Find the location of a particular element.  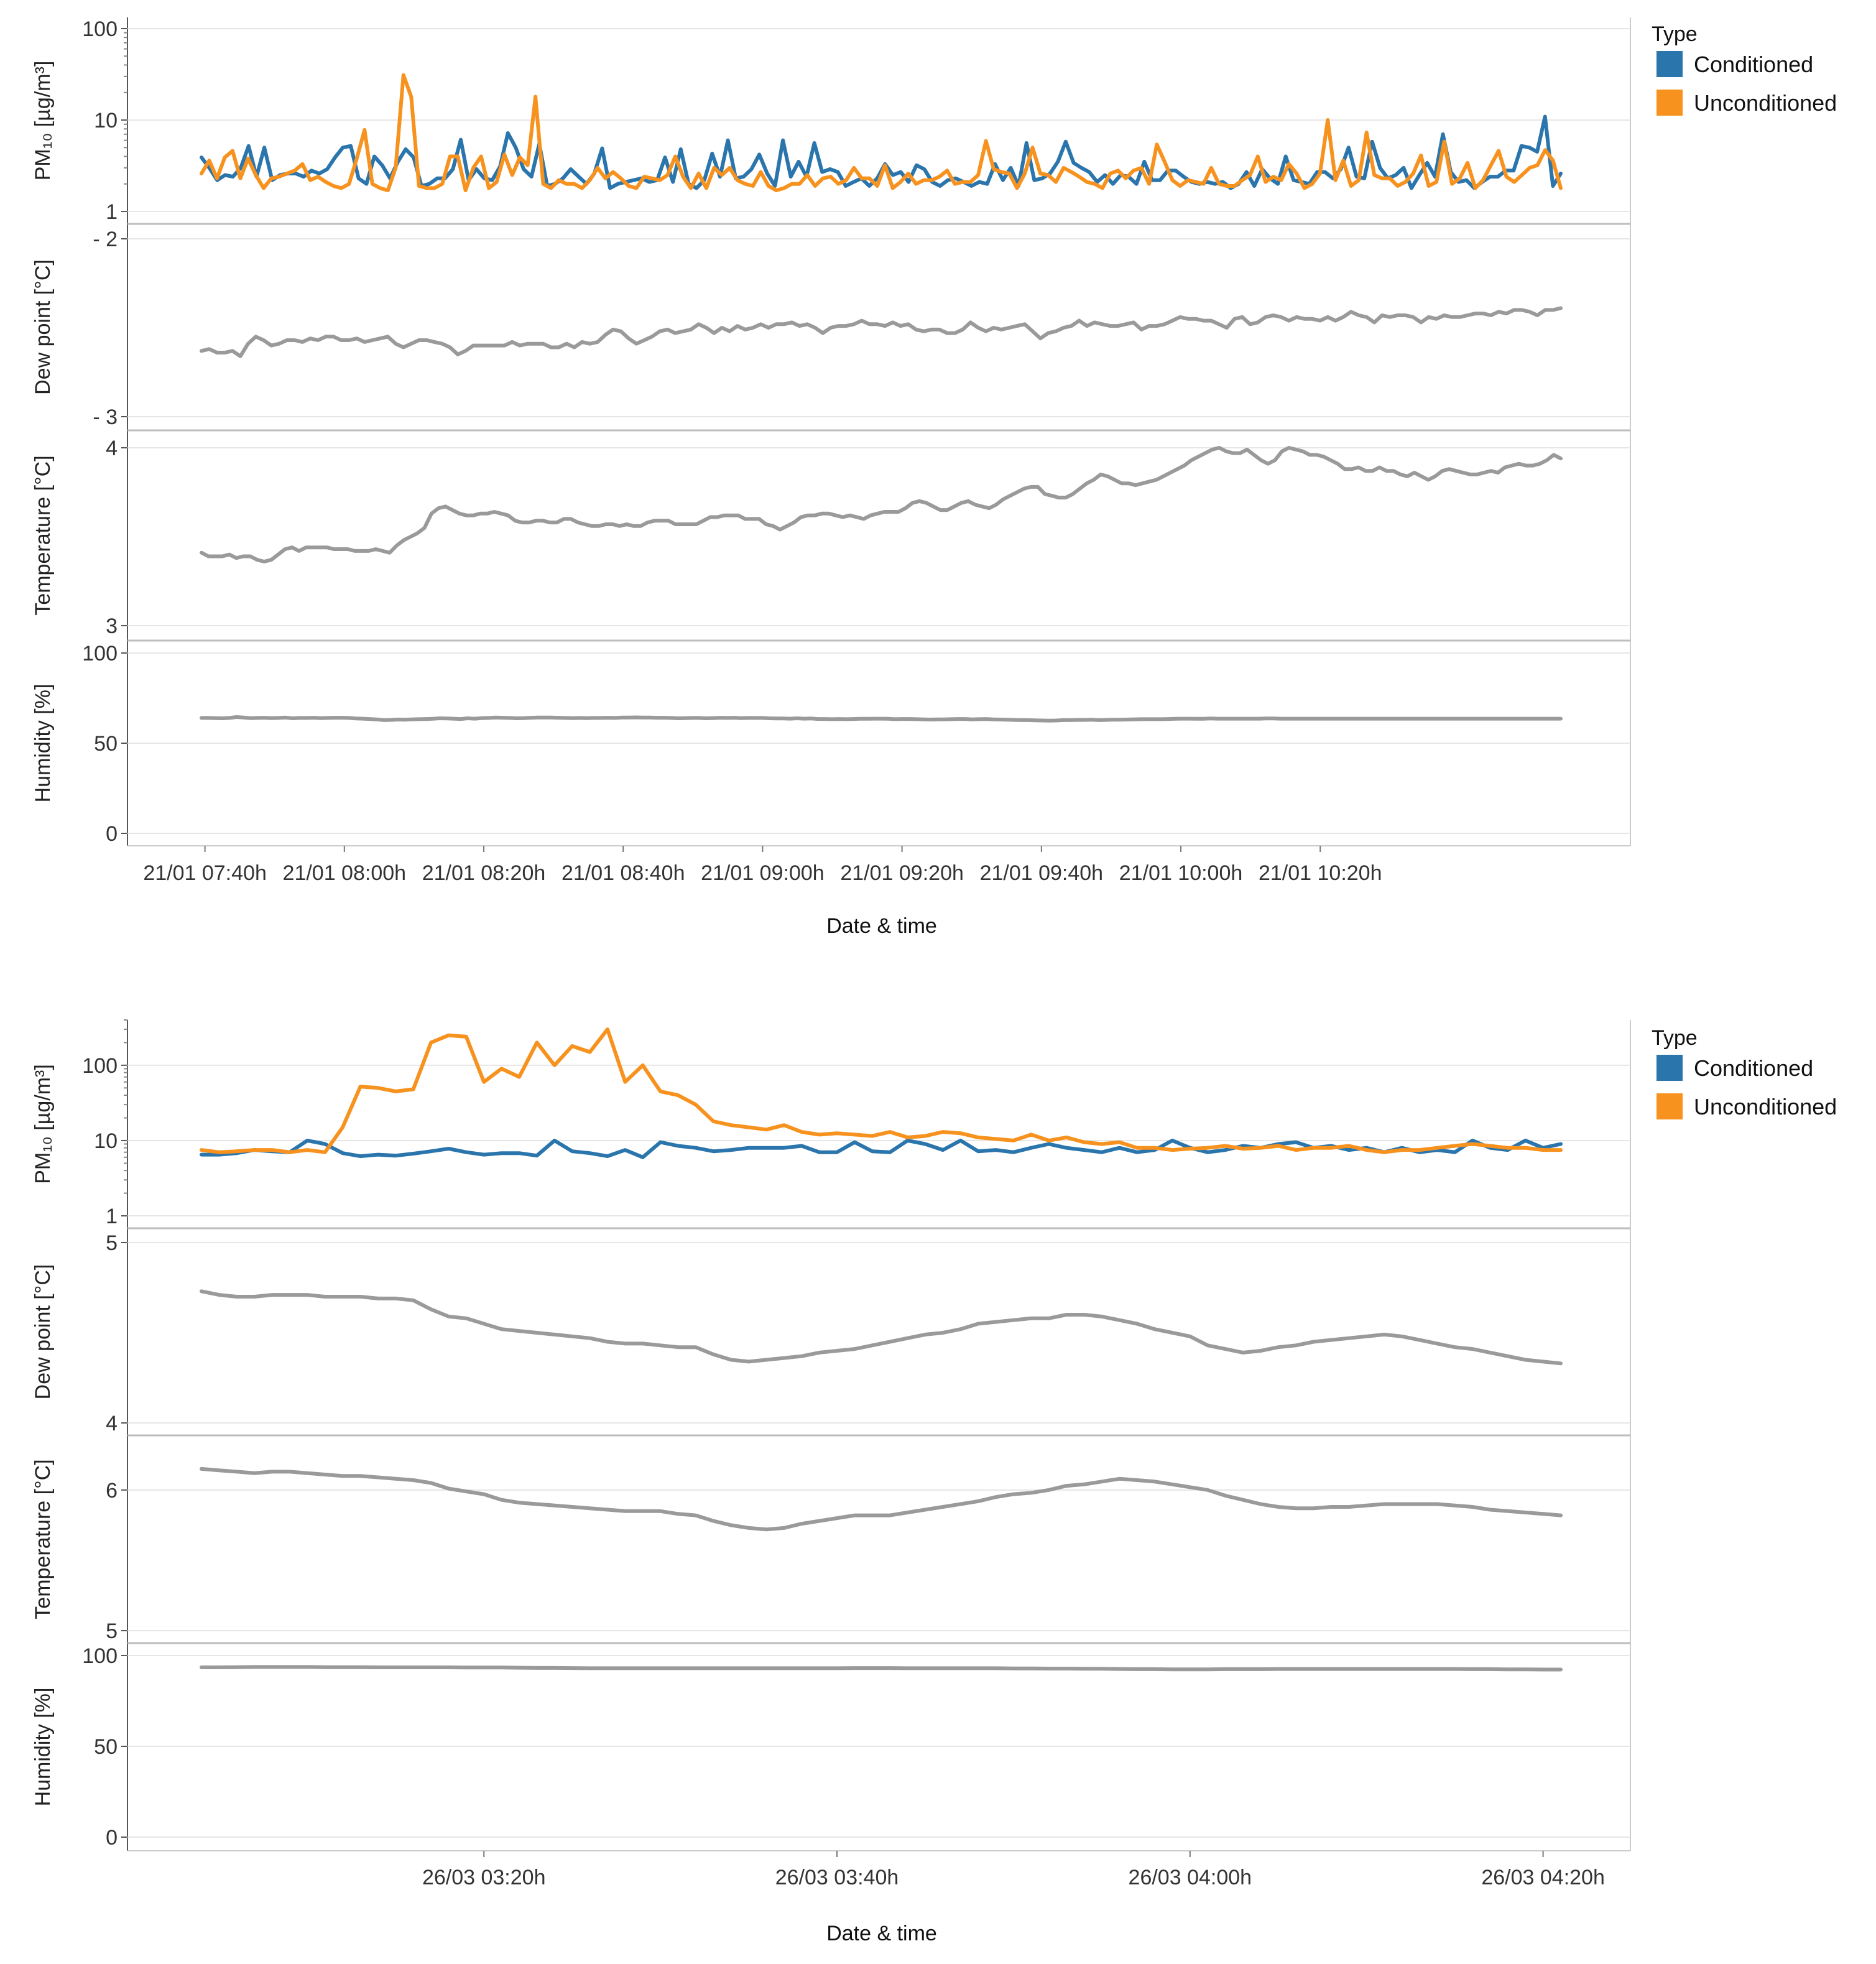

y-tick-label: - 3 is located at coordinates (106, 417).